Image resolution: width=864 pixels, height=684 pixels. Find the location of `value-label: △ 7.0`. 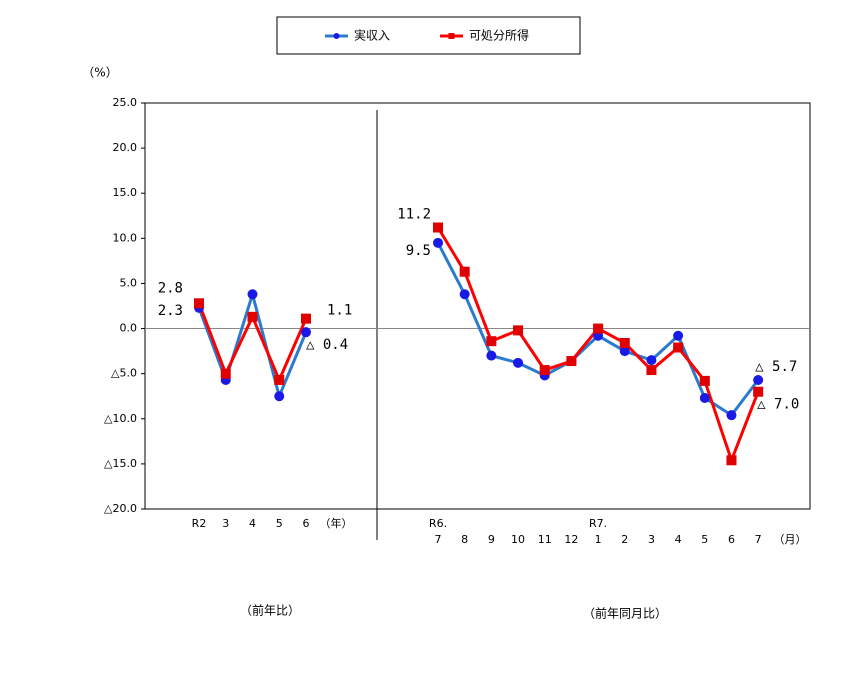

value-label: △ 7.0 is located at coordinates (778, 405).